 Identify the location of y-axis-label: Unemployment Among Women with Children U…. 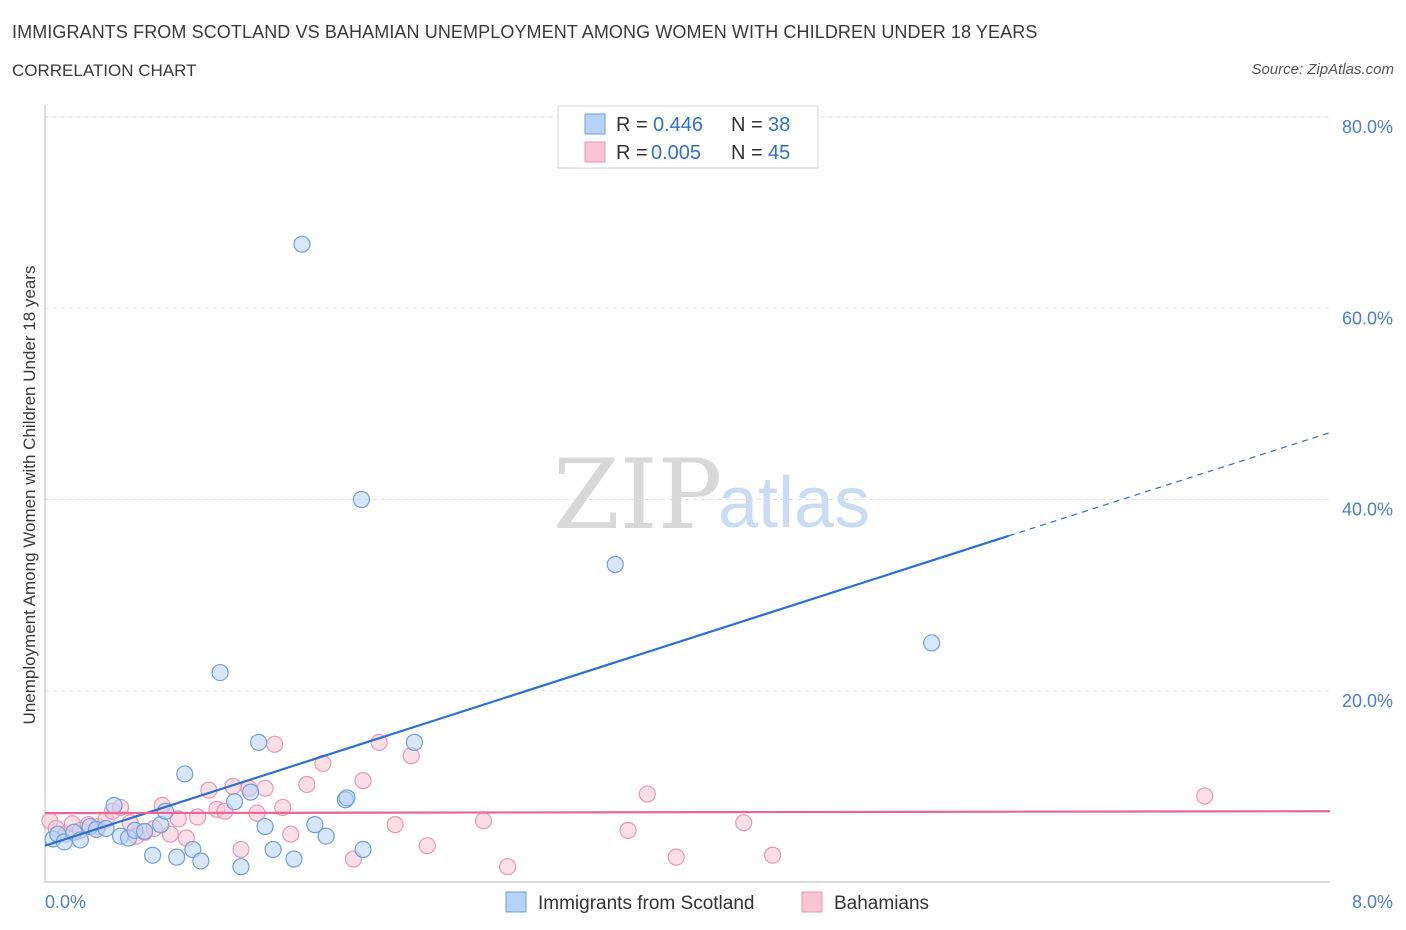
(29, 495).